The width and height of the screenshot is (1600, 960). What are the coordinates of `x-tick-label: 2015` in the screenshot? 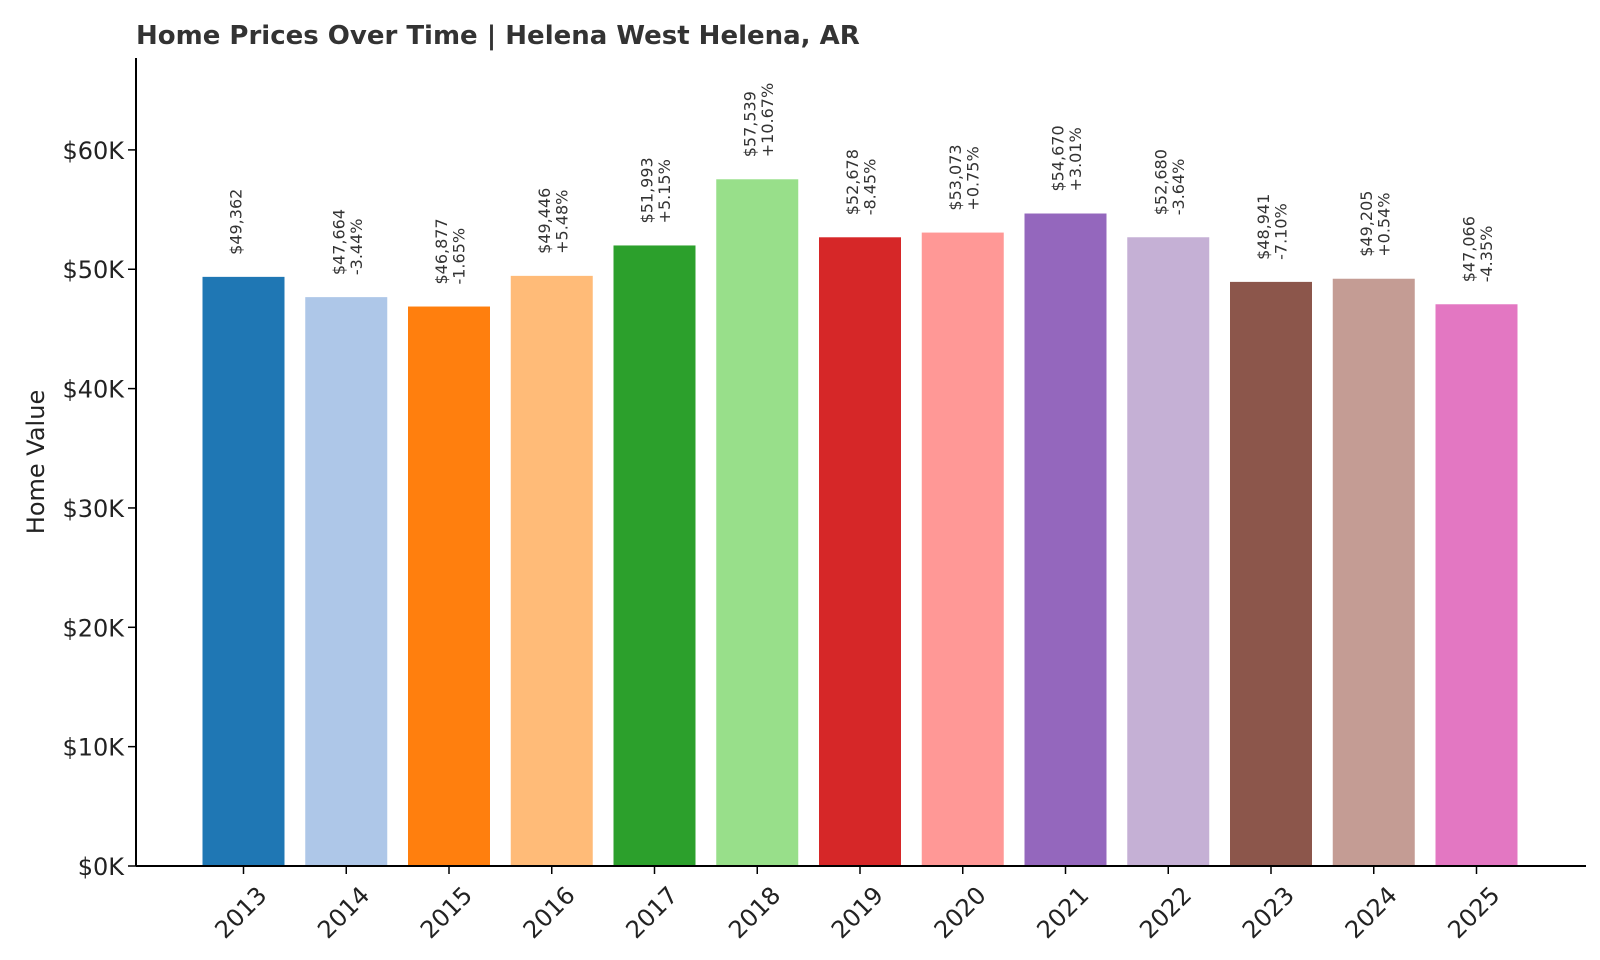 It's located at (446, 912).